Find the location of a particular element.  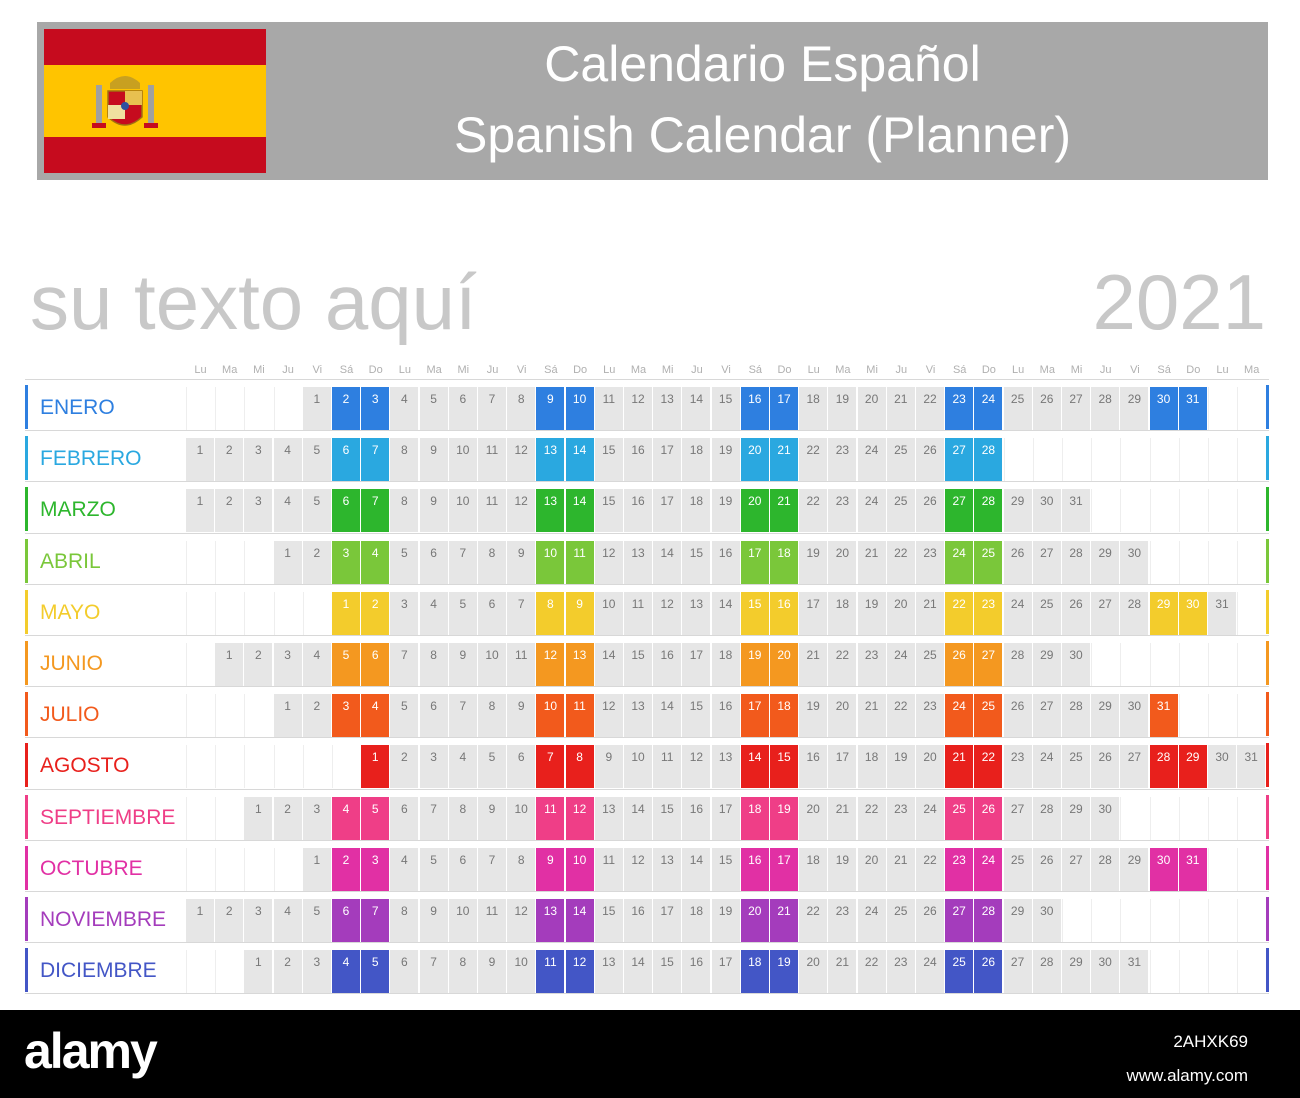

day-cell: 31 is located at coordinates (1251, 767).